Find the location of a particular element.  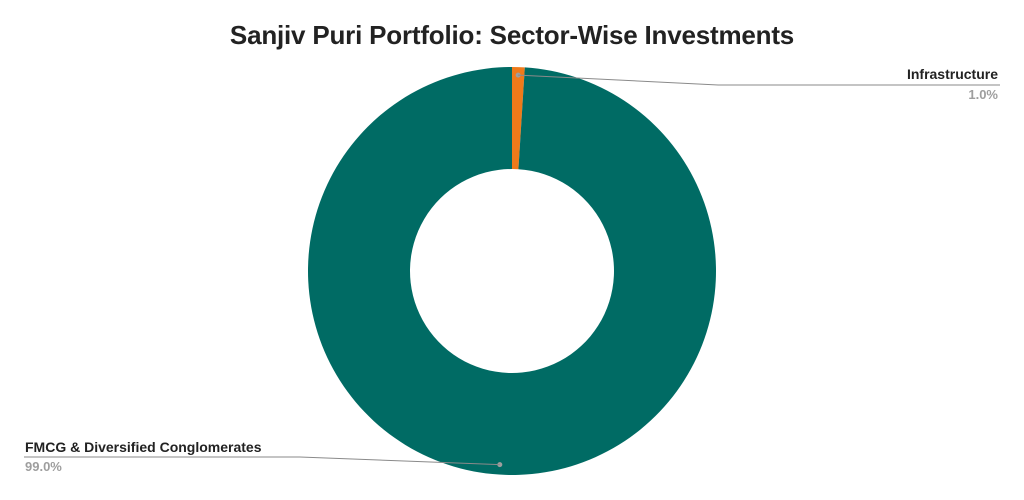

slice-label-name: Infrastructure is located at coordinates (952, 74).